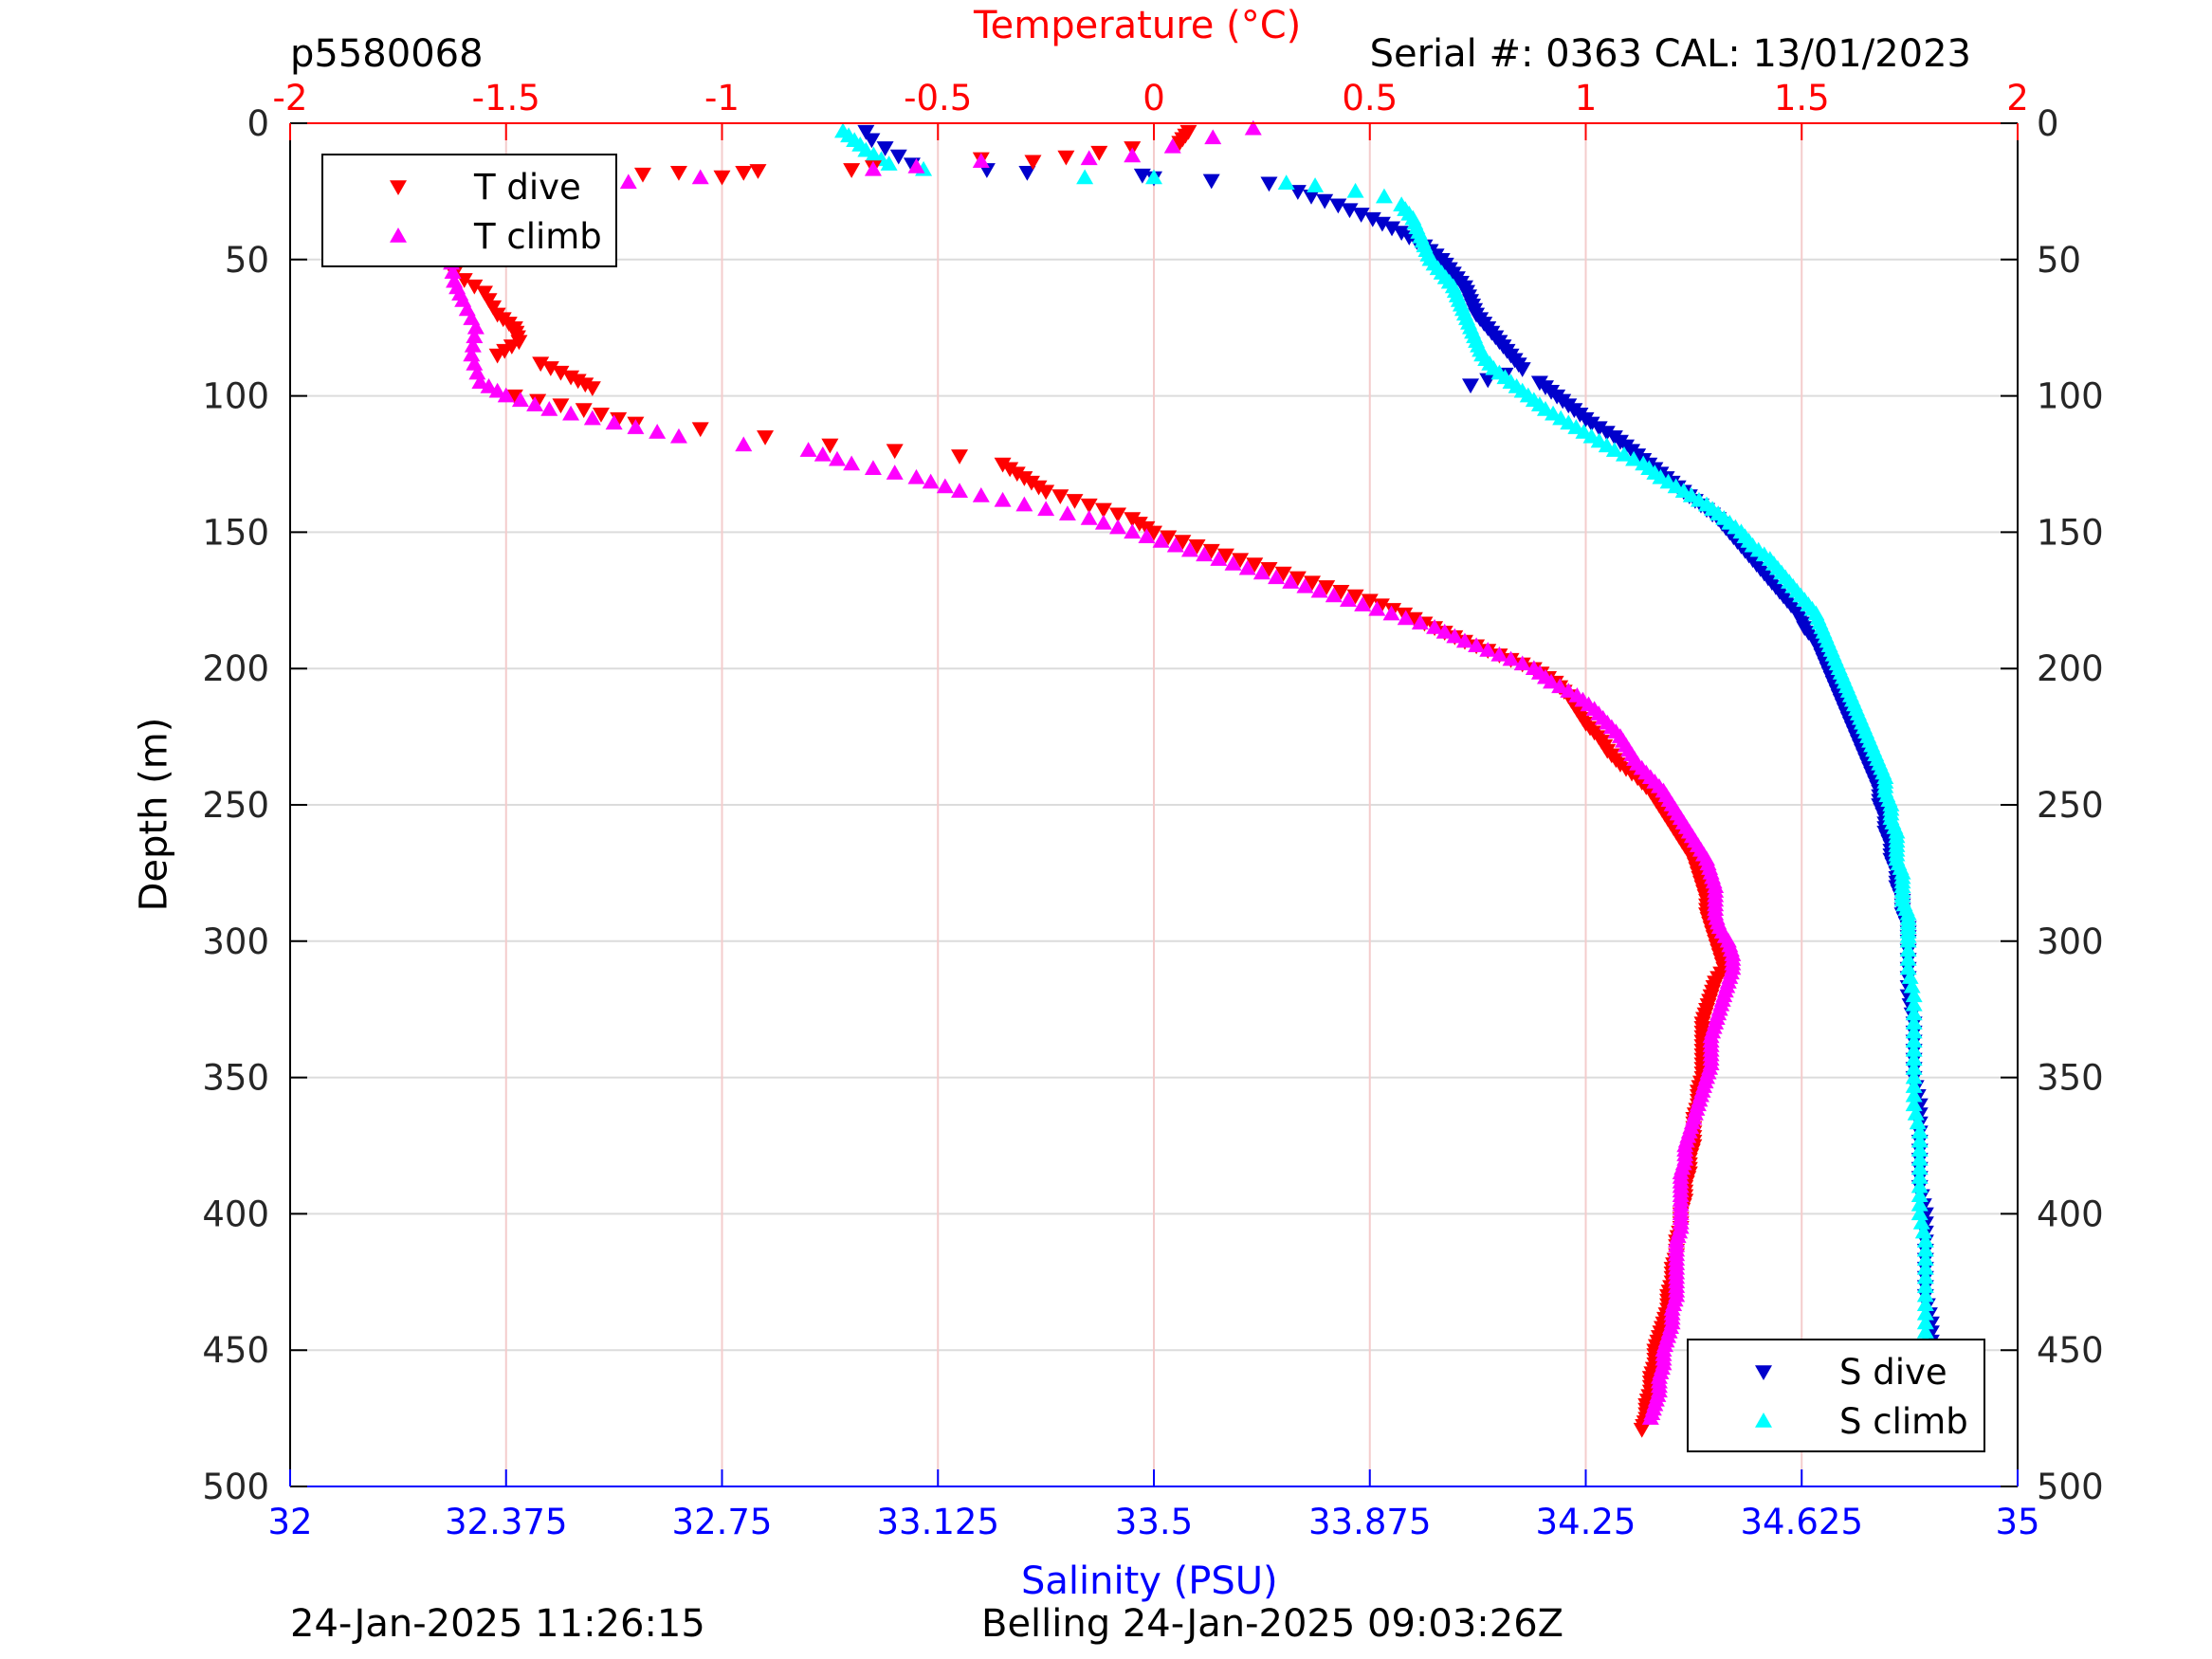 This screenshot has width=2212, height=1659. What do you see at coordinates (1154, 98) in the screenshot?
I see `temperature-tick-label: 0` at bounding box center [1154, 98].